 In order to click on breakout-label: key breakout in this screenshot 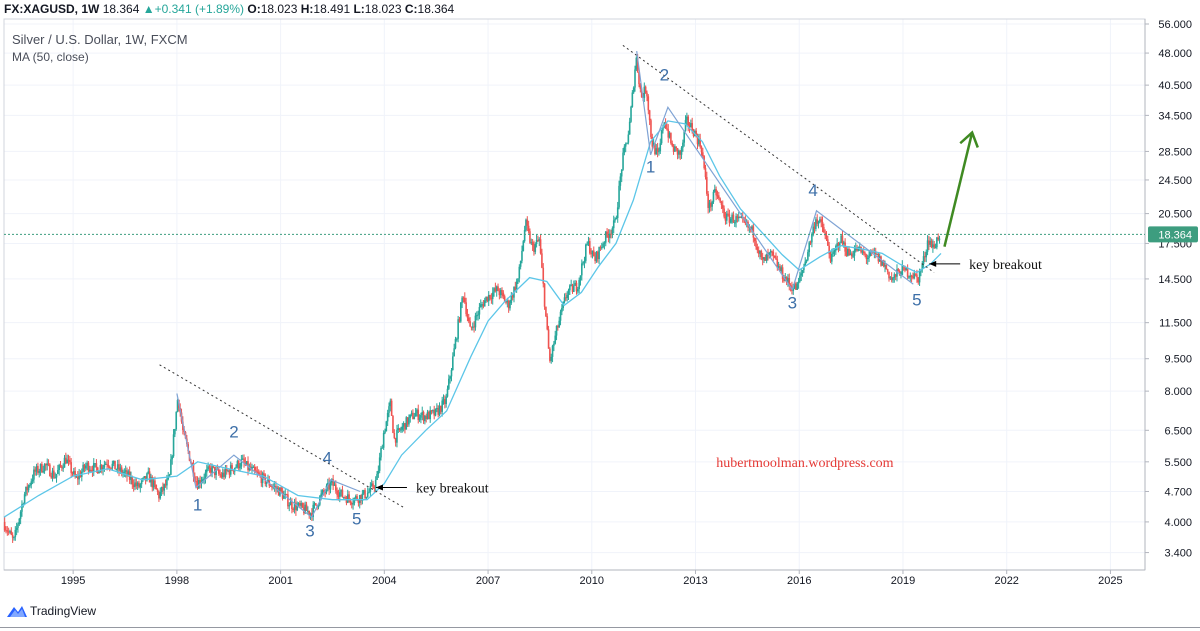, I will do `click(1005, 265)`.